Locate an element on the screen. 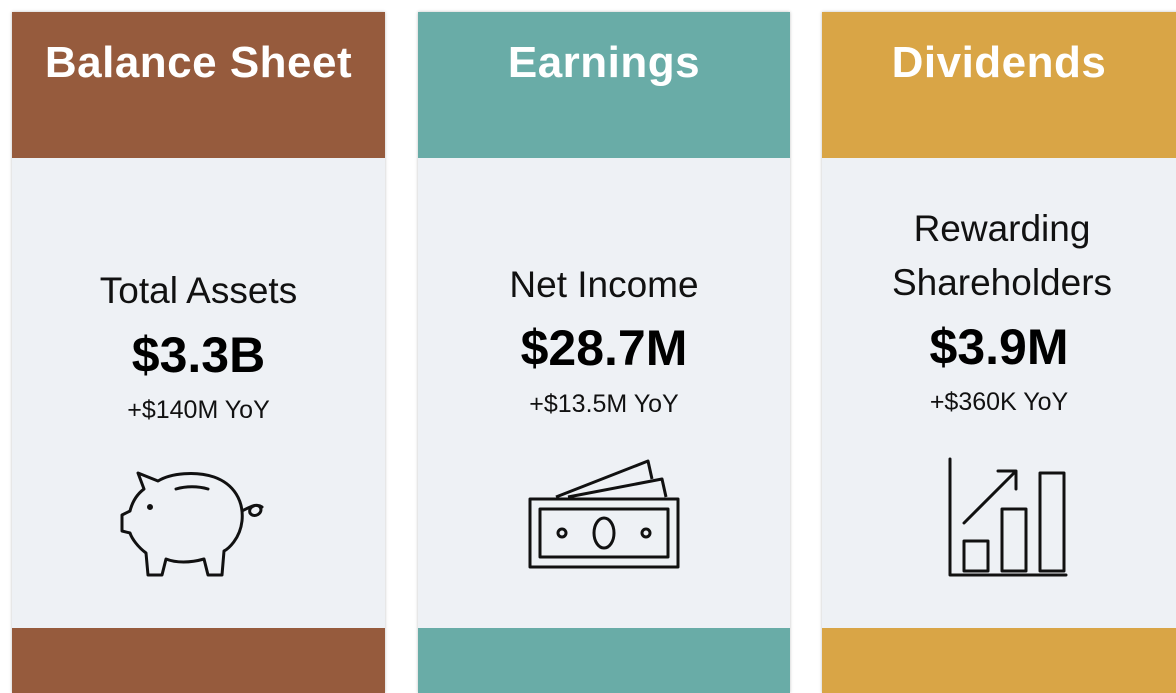  metric-label: Total Assets is located at coordinates (198, 290).